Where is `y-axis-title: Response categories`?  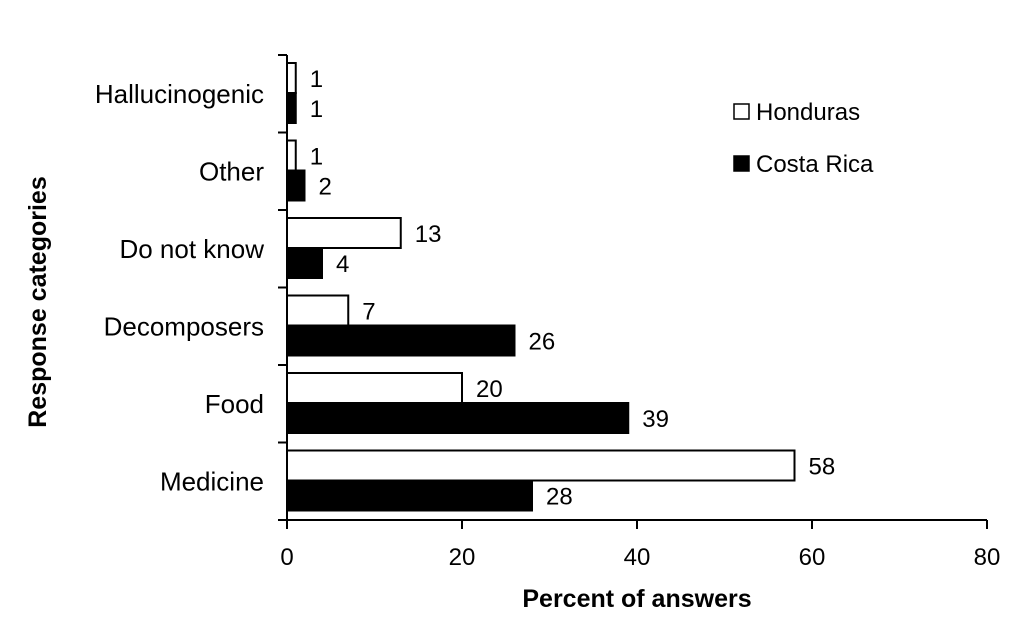 y-axis-title: Response categories is located at coordinates (38, 302).